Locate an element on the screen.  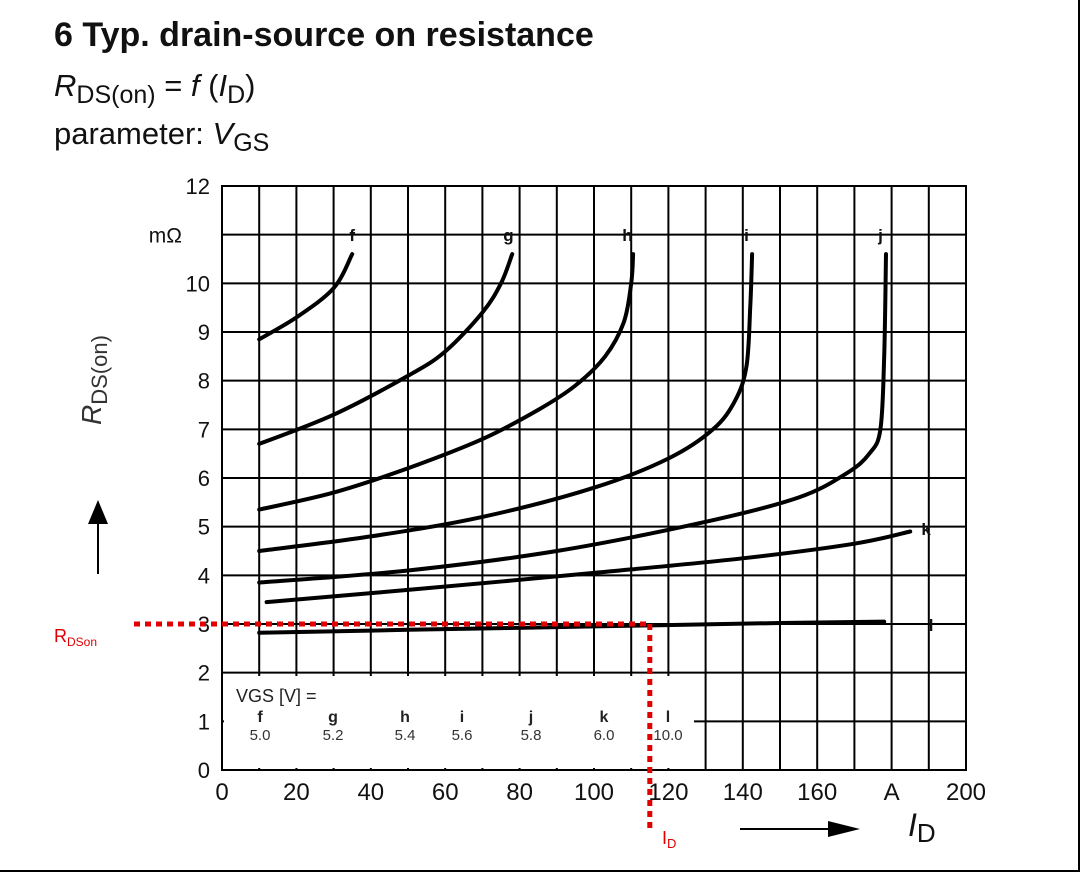
y-tick-label: 9 is located at coordinates (204, 332).